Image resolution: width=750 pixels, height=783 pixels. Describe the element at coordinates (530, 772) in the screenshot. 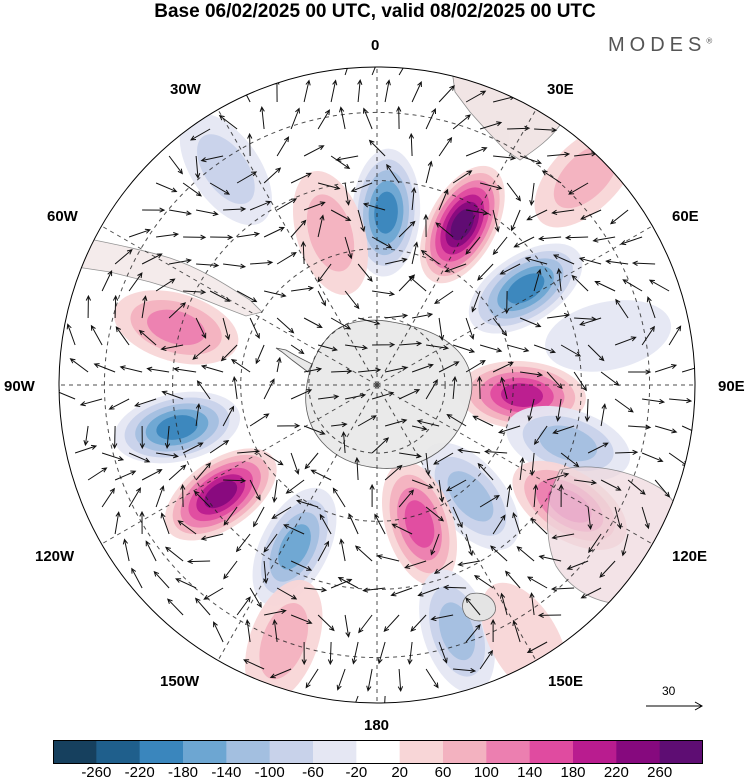

I see `colorbar-tick-label: 140` at that location.